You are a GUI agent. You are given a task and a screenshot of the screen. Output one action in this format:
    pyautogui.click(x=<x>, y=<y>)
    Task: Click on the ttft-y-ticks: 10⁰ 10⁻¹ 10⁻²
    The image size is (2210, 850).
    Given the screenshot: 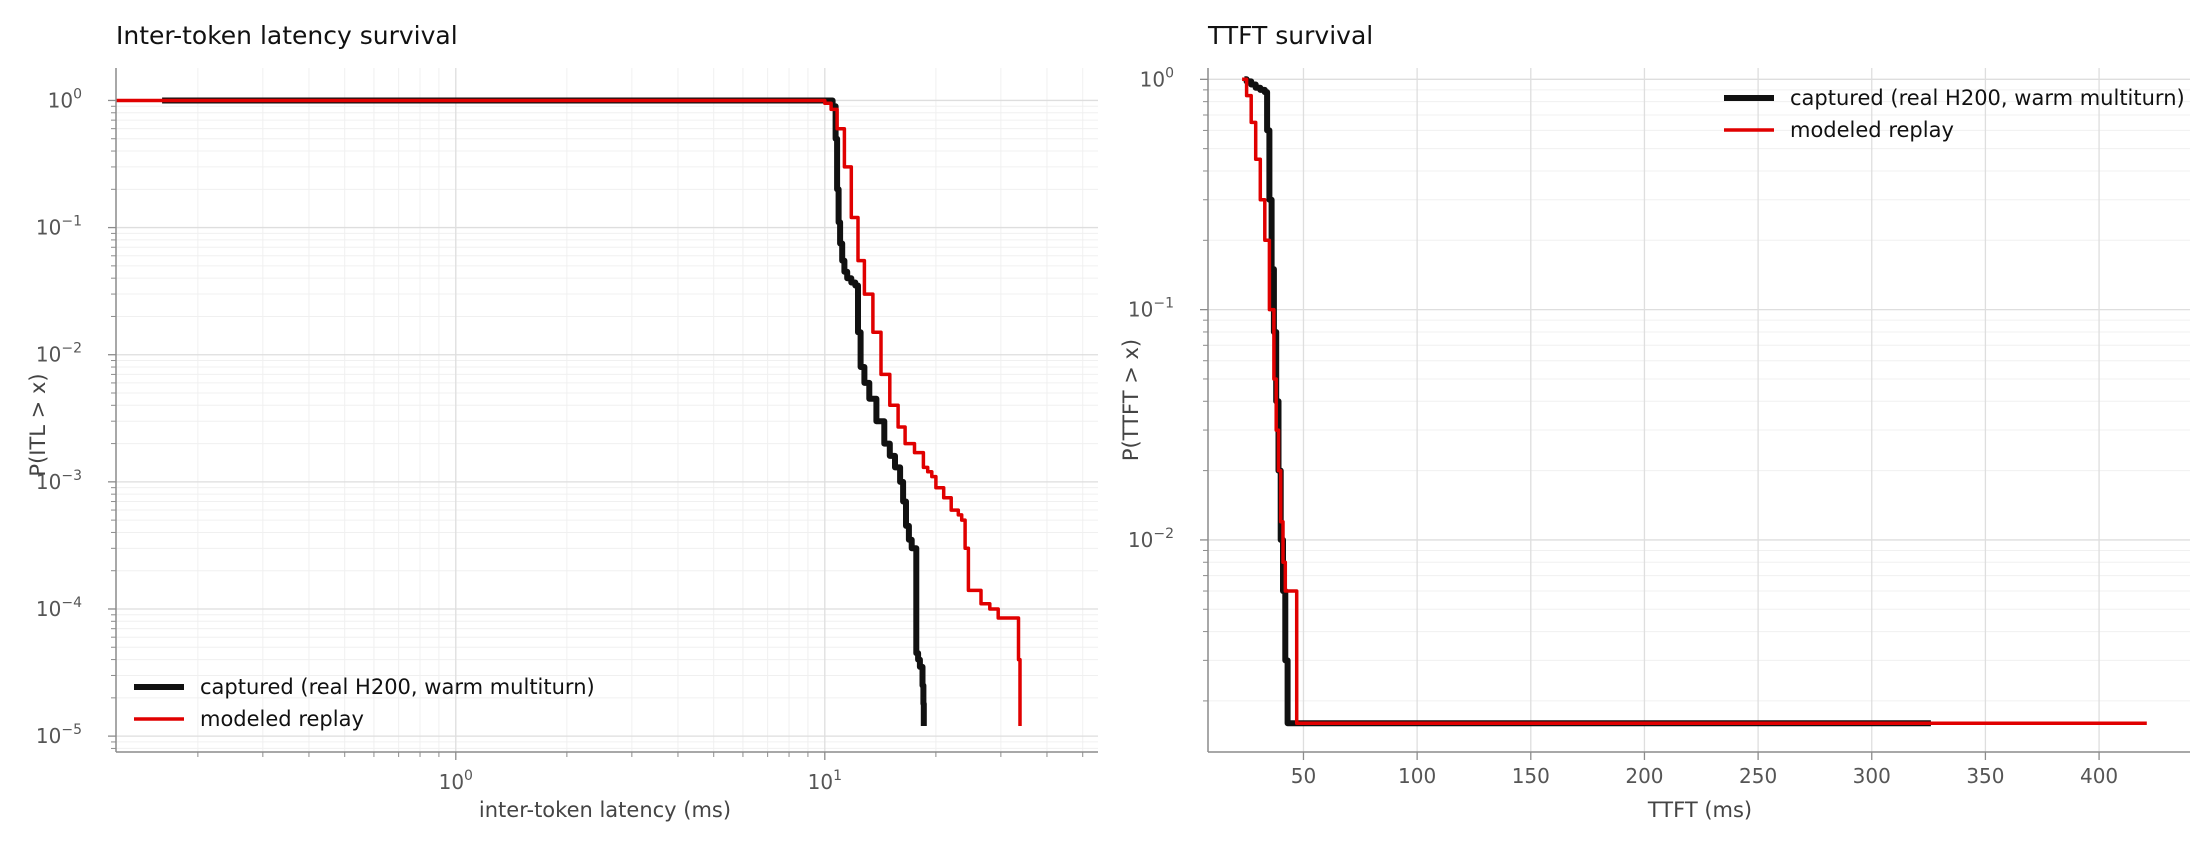 What is the action you would take?
    pyautogui.click(x=1151, y=308)
    